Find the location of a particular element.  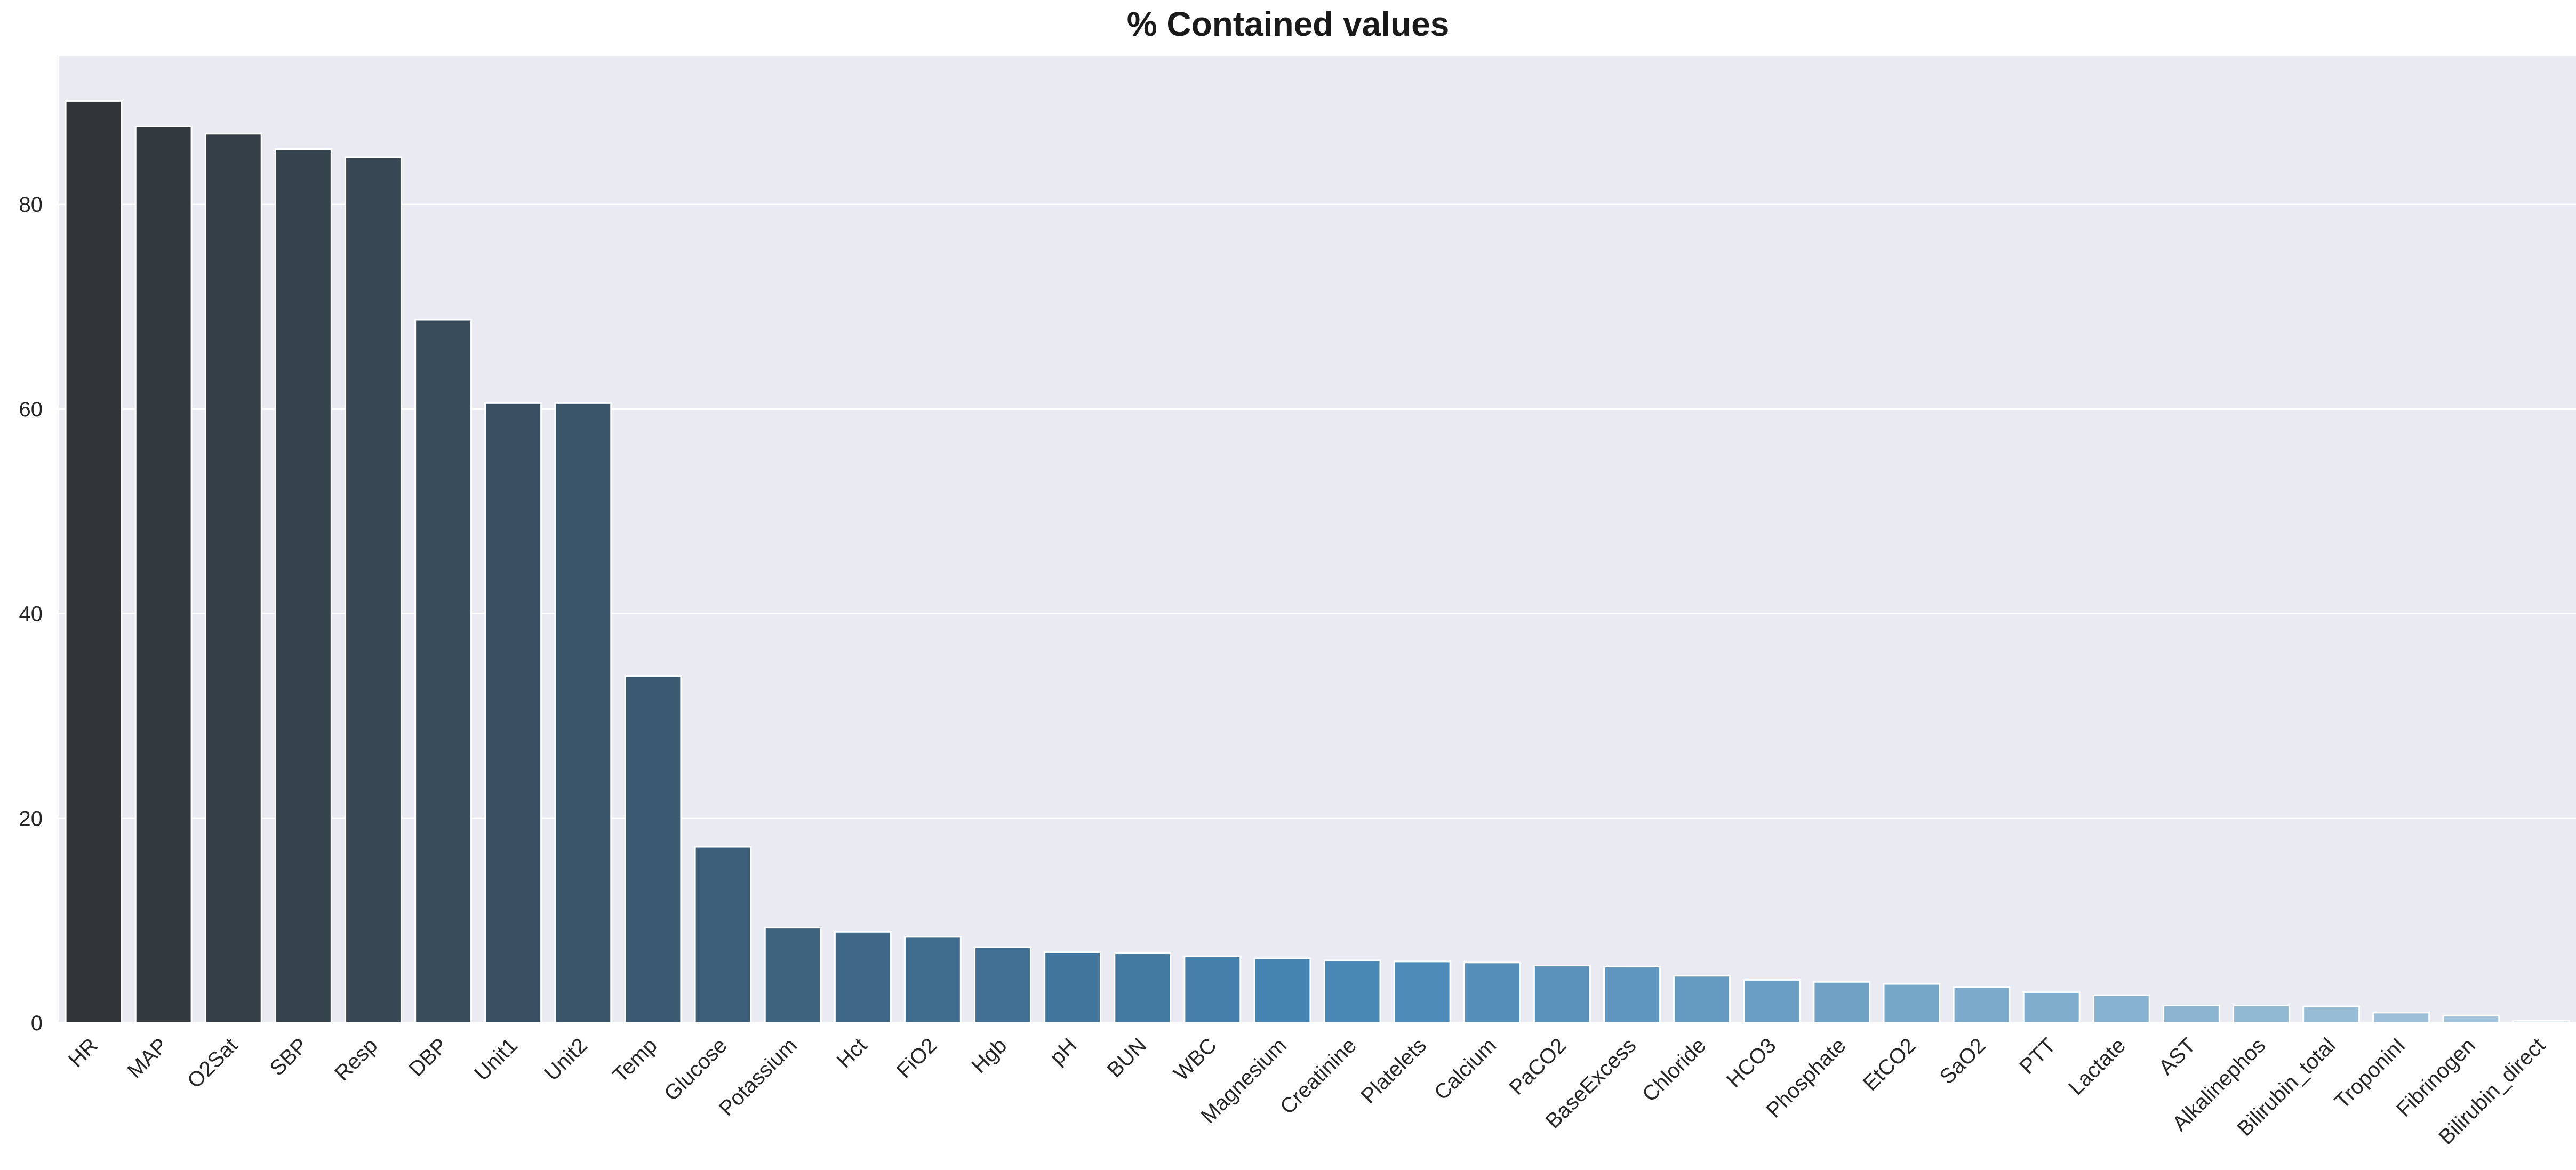

y-tick-label: 60 is located at coordinates (31, 409).